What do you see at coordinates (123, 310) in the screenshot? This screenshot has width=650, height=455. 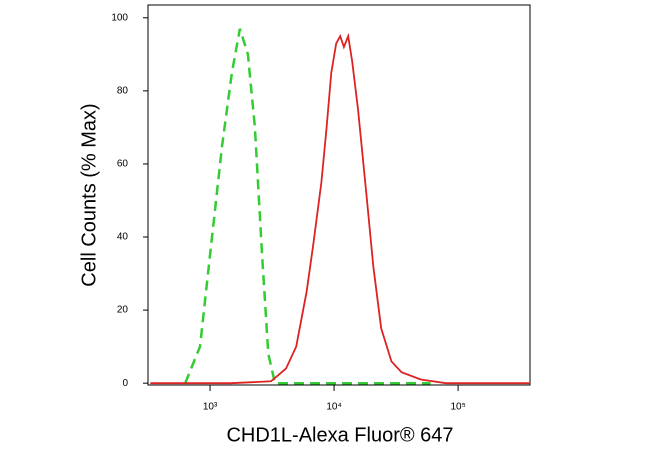 I see `y-tick-label: 20` at bounding box center [123, 310].